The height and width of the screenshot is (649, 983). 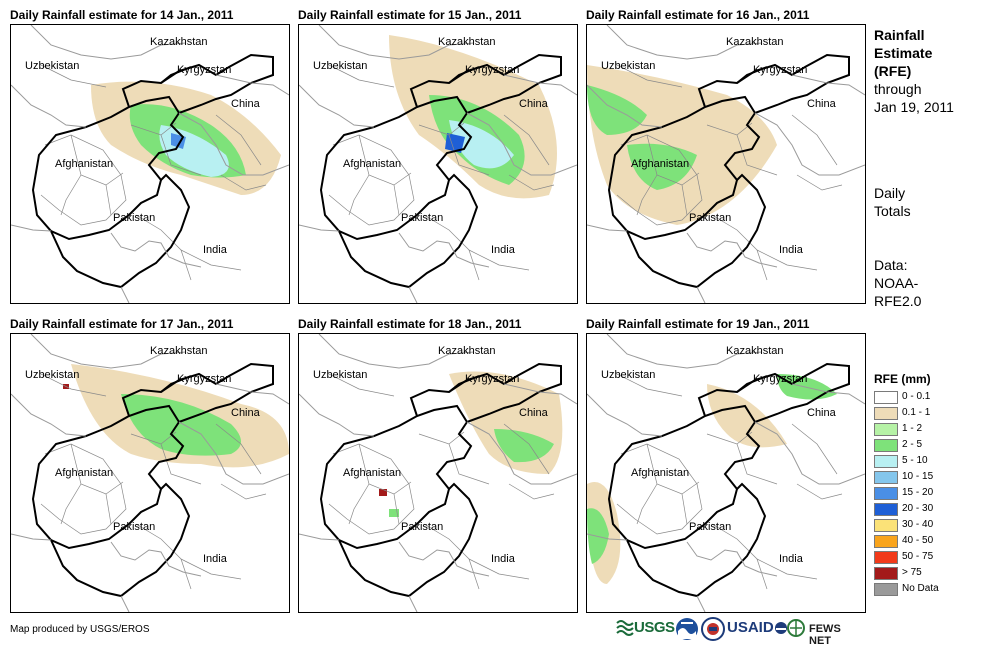 I want to click on usaid-emblem-icon, so click(x=781, y=628).